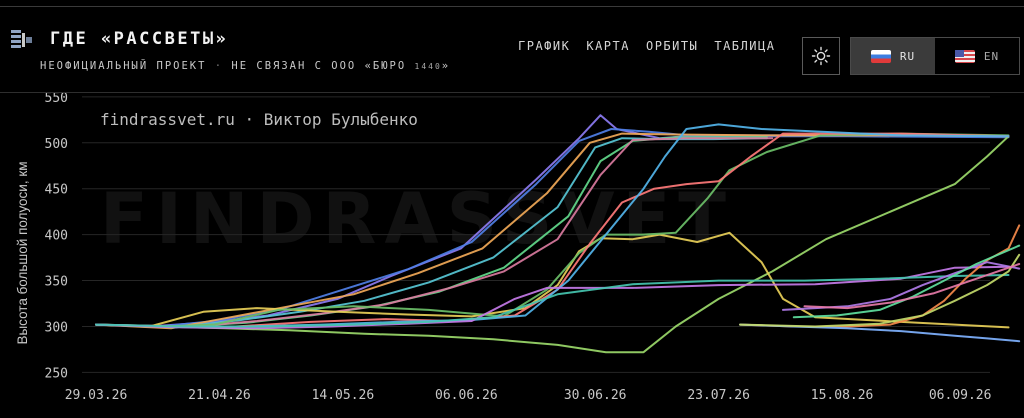 Image resolution: width=1024 pixels, height=418 pixels. Describe the element at coordinates (512, 6) in the screenshot. I see `top-border` at that location.